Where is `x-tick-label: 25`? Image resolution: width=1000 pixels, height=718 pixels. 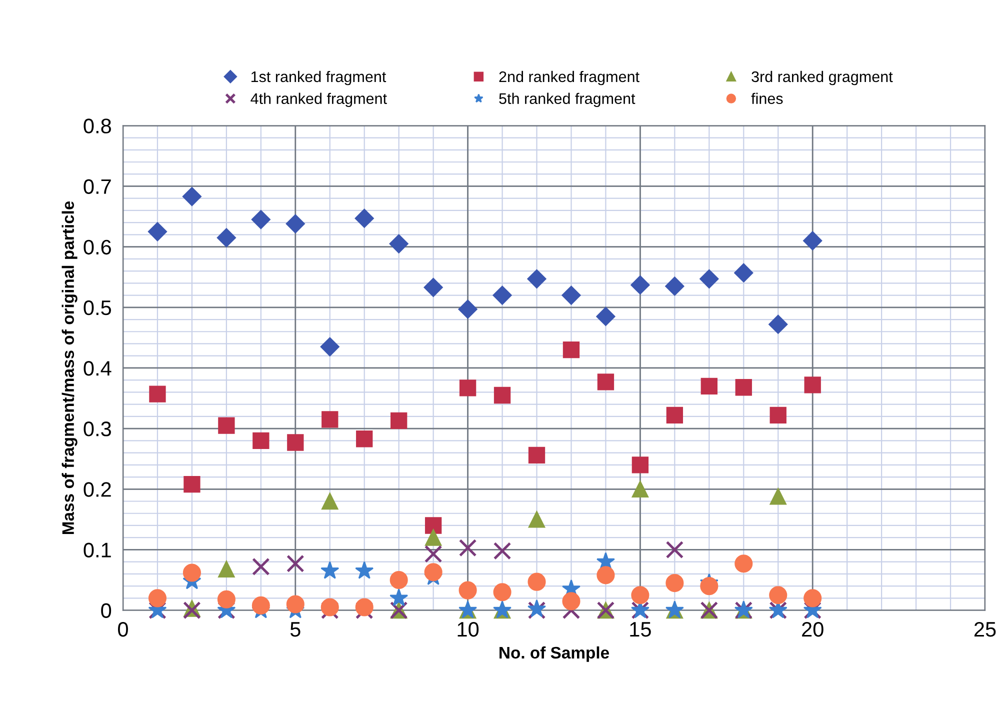 x-tick-label: 25 is located at coordinates (985, 629).